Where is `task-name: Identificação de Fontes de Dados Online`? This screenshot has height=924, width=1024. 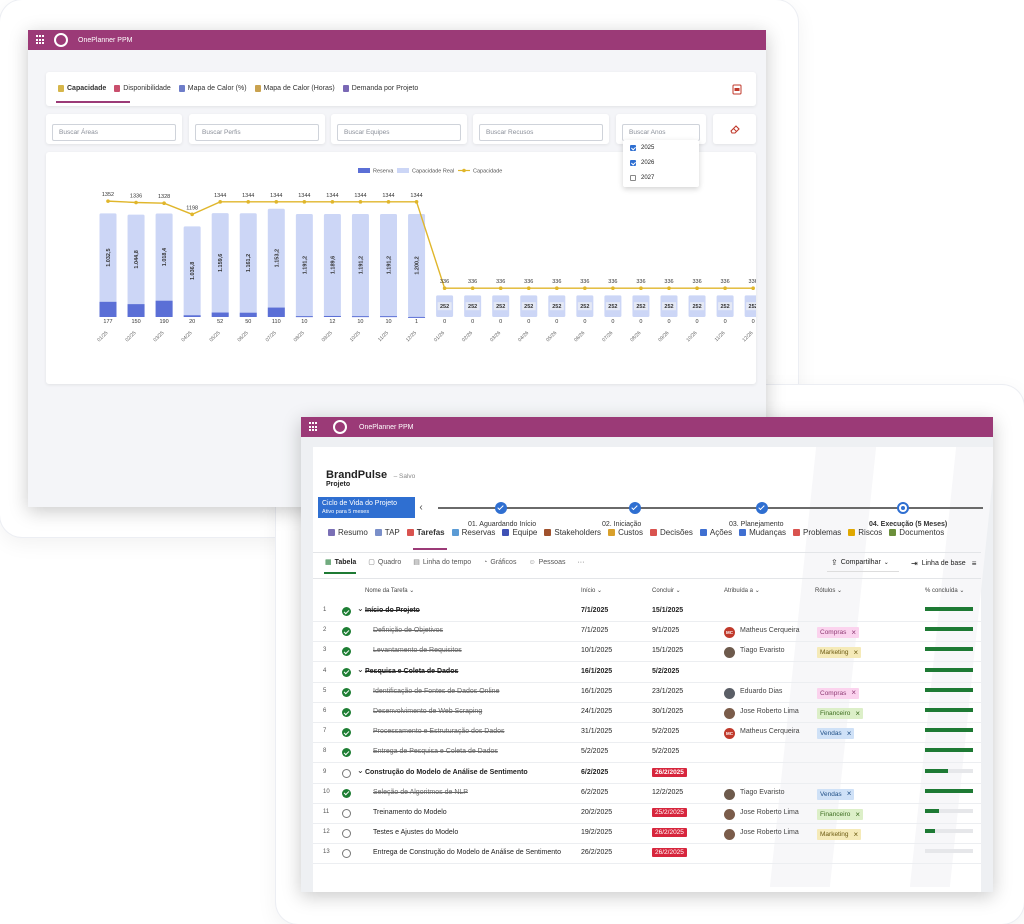 task-name: Identificação de Fontes de Dados Online is located at coordinates (436, 691).